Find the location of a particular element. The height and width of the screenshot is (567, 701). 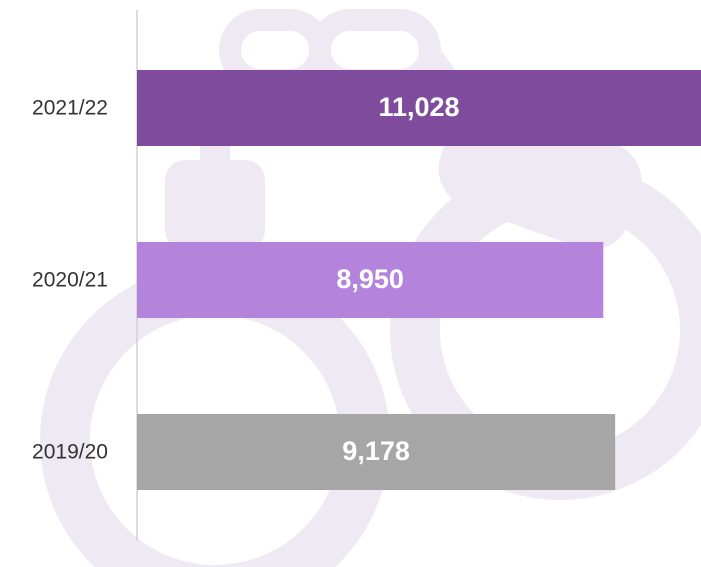

value-label: 11,028 is located at coordinates (418, 107).